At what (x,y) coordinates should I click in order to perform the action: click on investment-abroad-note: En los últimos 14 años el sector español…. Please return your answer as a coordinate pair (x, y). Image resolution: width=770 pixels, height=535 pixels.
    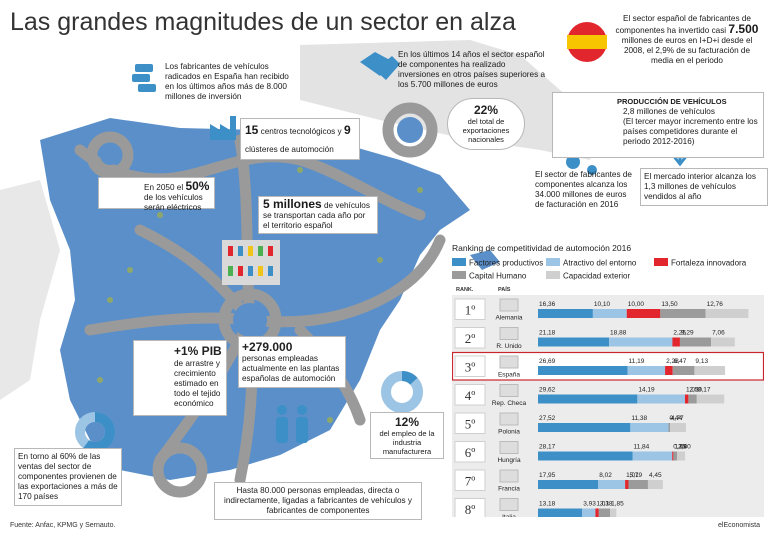
    Looking at the image, I should click on (471, 69).